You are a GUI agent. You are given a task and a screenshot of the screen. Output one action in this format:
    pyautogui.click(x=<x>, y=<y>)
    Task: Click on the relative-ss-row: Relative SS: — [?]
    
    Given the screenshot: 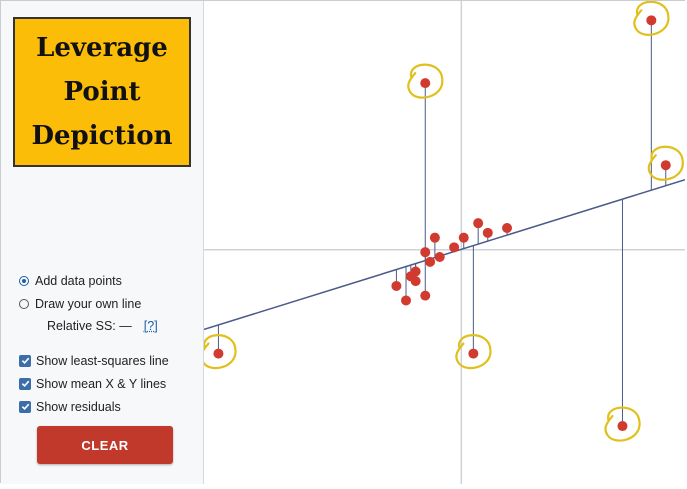 What is the action you would take?
    pyautogui.click(x=111, y=326)
    